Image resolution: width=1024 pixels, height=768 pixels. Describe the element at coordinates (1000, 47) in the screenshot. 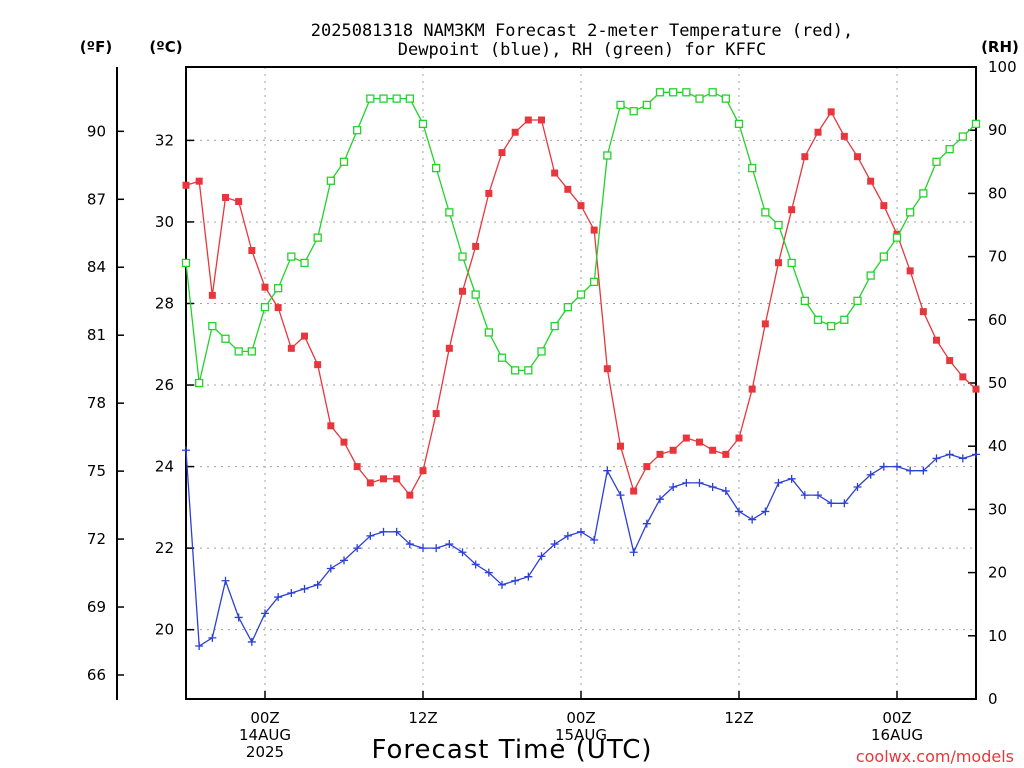

I see `rh-unit-label: (RH)` at that location.